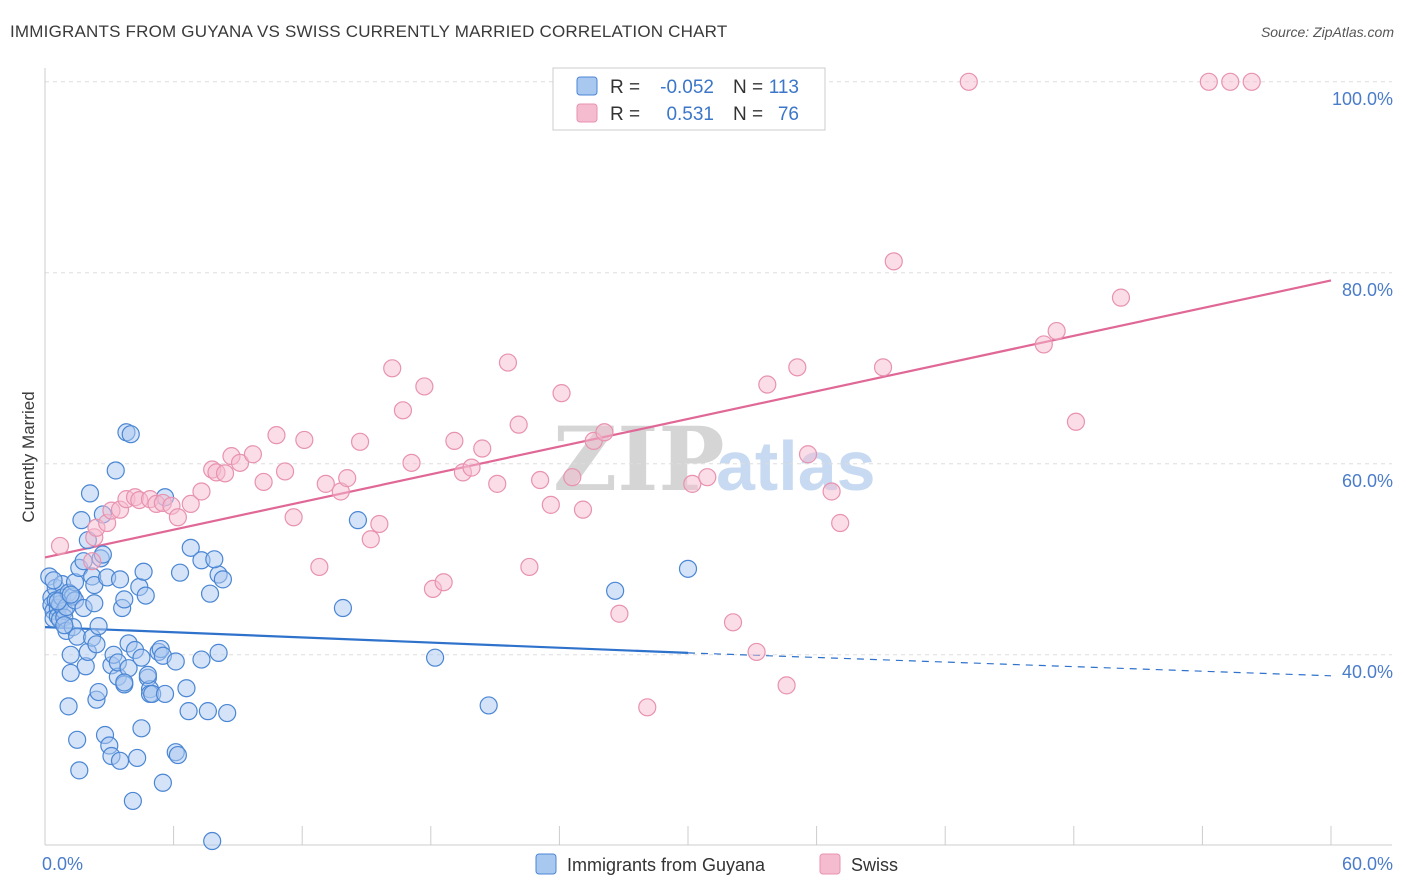 This screenshot has width=1406, height=892. I want to click on watermark: ZIP atlas, so click(714, 459).